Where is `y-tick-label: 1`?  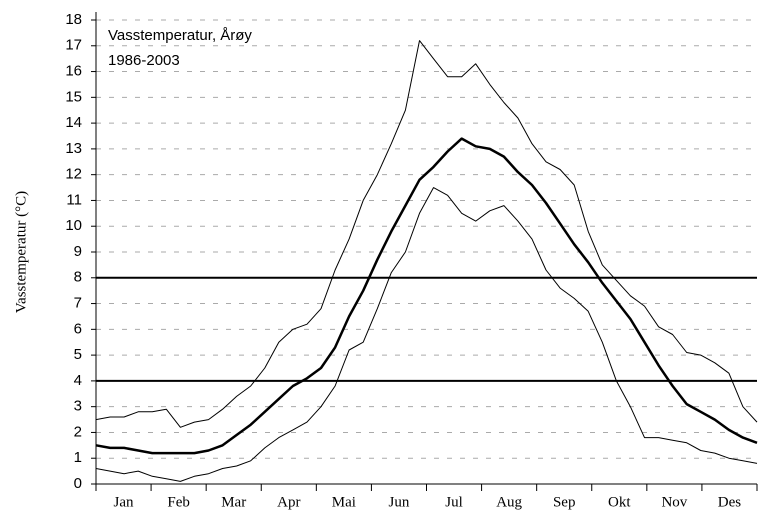
y-tick-label: 1 is located at coordinates (78, 457).